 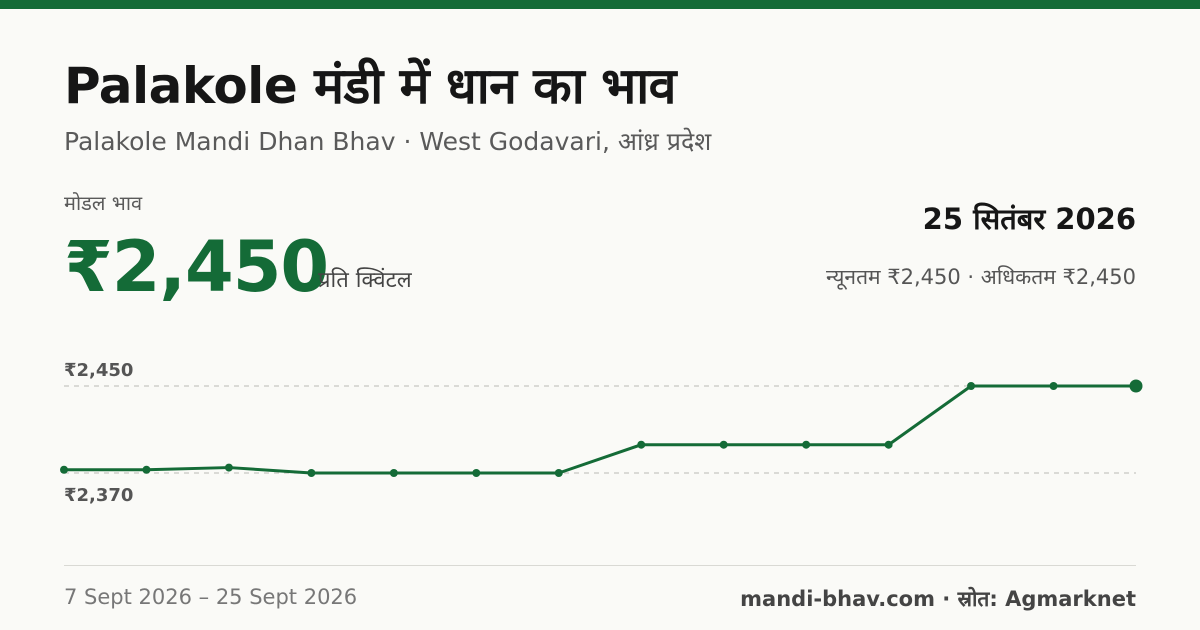 What do you see at coordinates (1136, 386) in the screenshot?
I see `latest-data-point` at bounding box center [1136, 386].